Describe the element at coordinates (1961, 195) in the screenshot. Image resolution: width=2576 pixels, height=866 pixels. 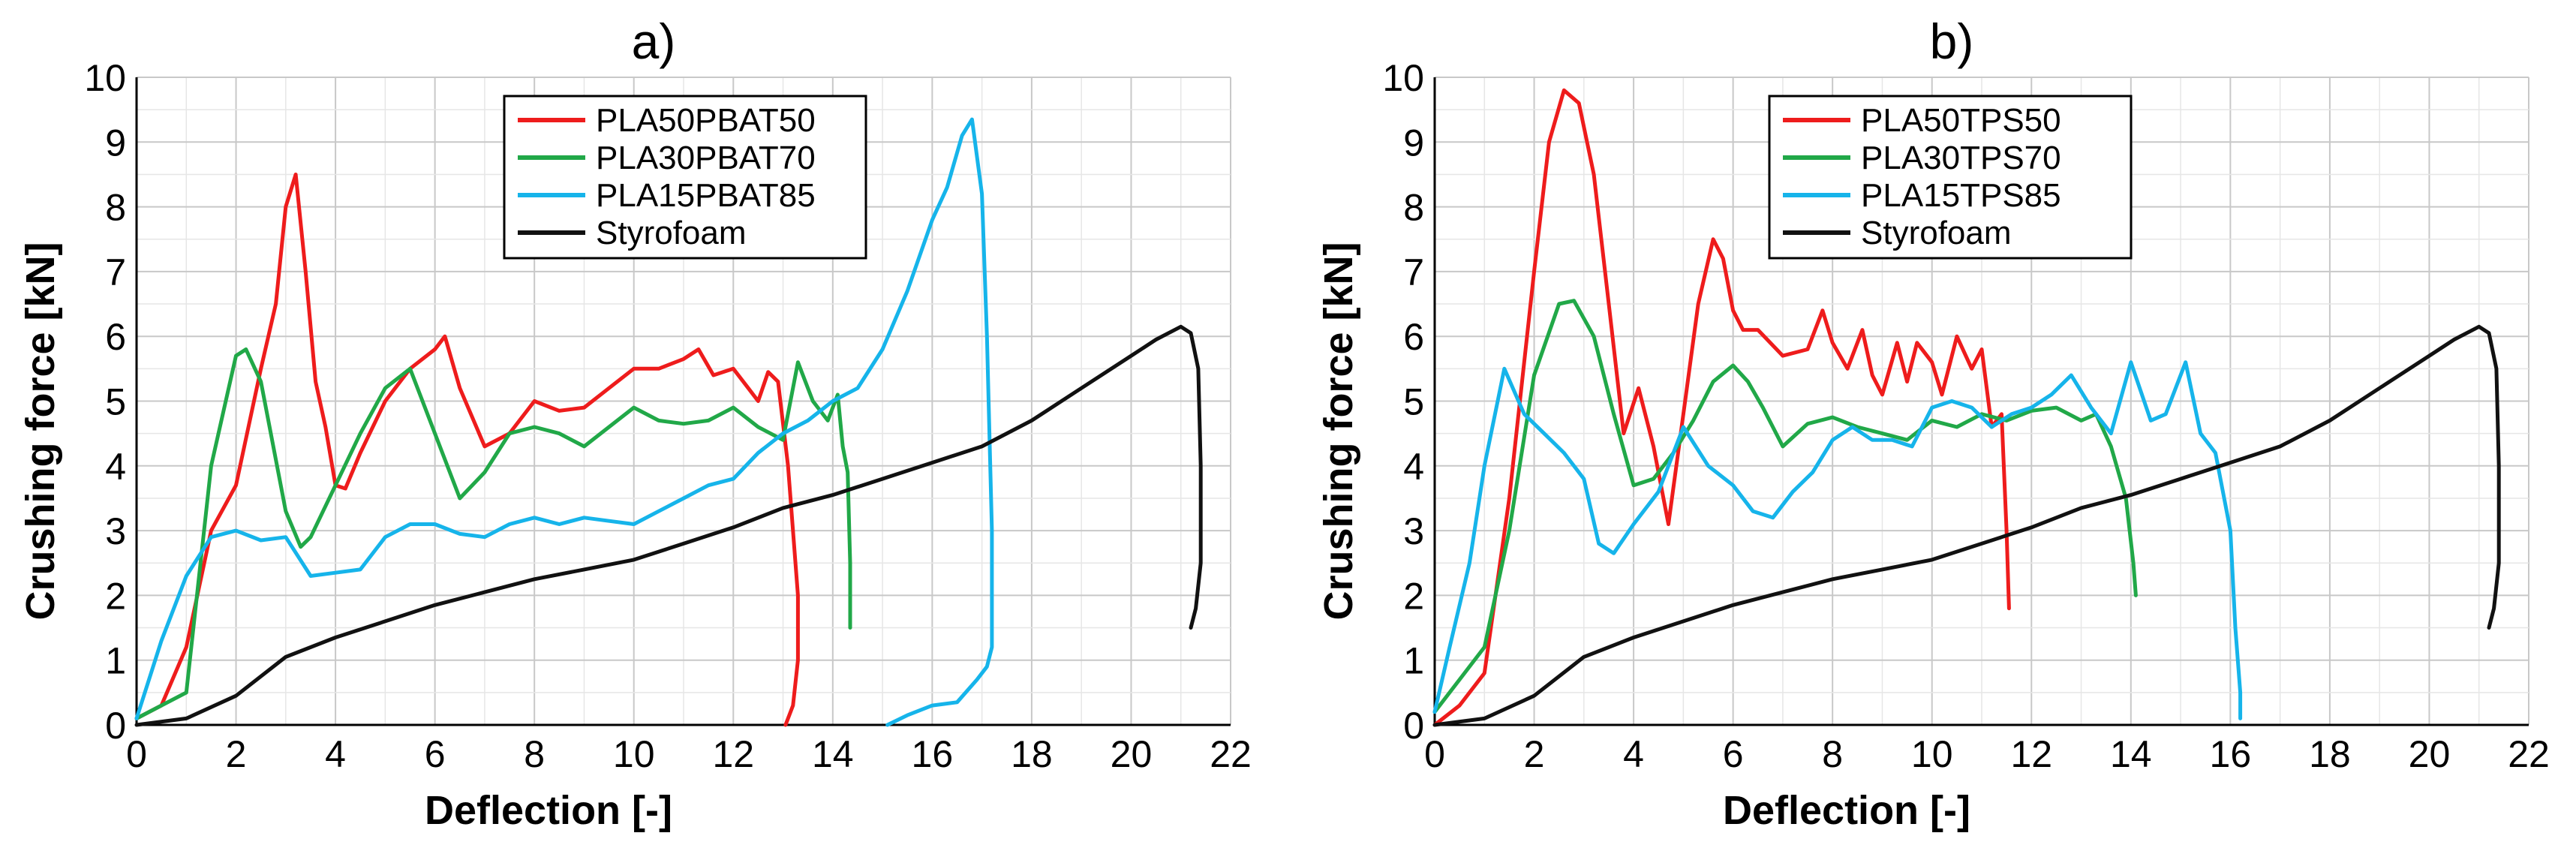
I see `legend-label: PLA15TPS85` at that location.